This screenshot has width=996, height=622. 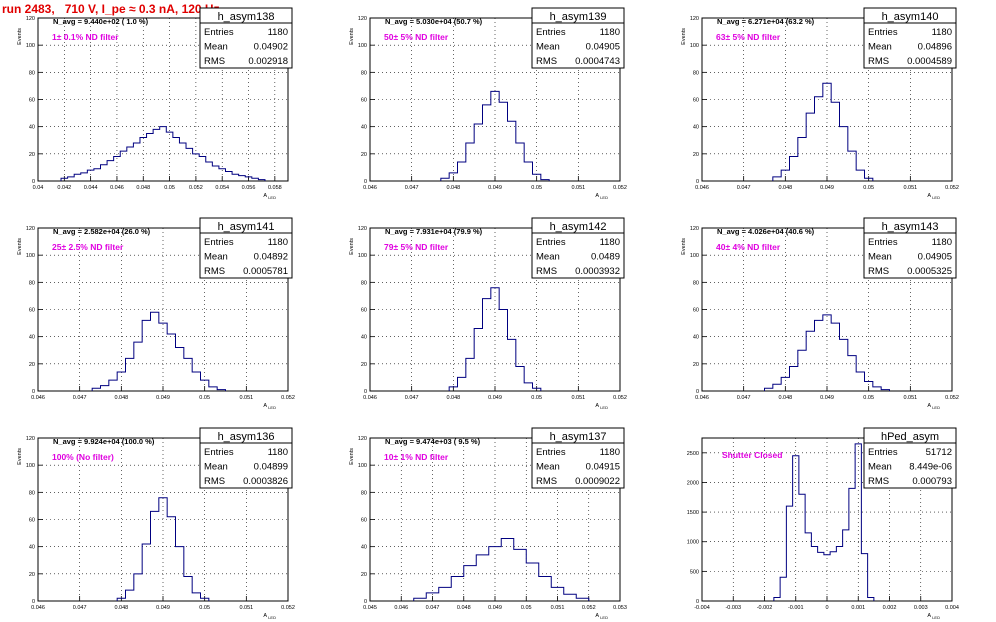 What do you see at coordinates (246, 437) in the screenshot?
I see `histogram-name: h_asym136` at bounding box center [246, 437].